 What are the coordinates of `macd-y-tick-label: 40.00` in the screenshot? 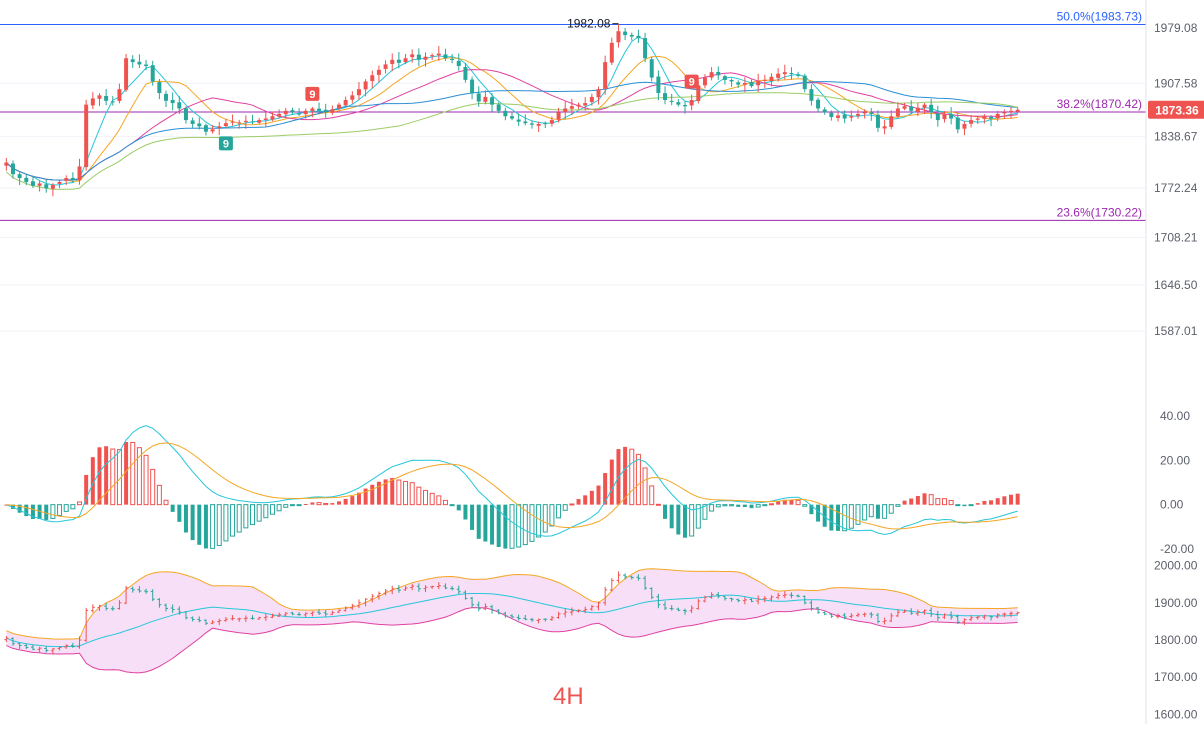 It's located at (1175, 416).